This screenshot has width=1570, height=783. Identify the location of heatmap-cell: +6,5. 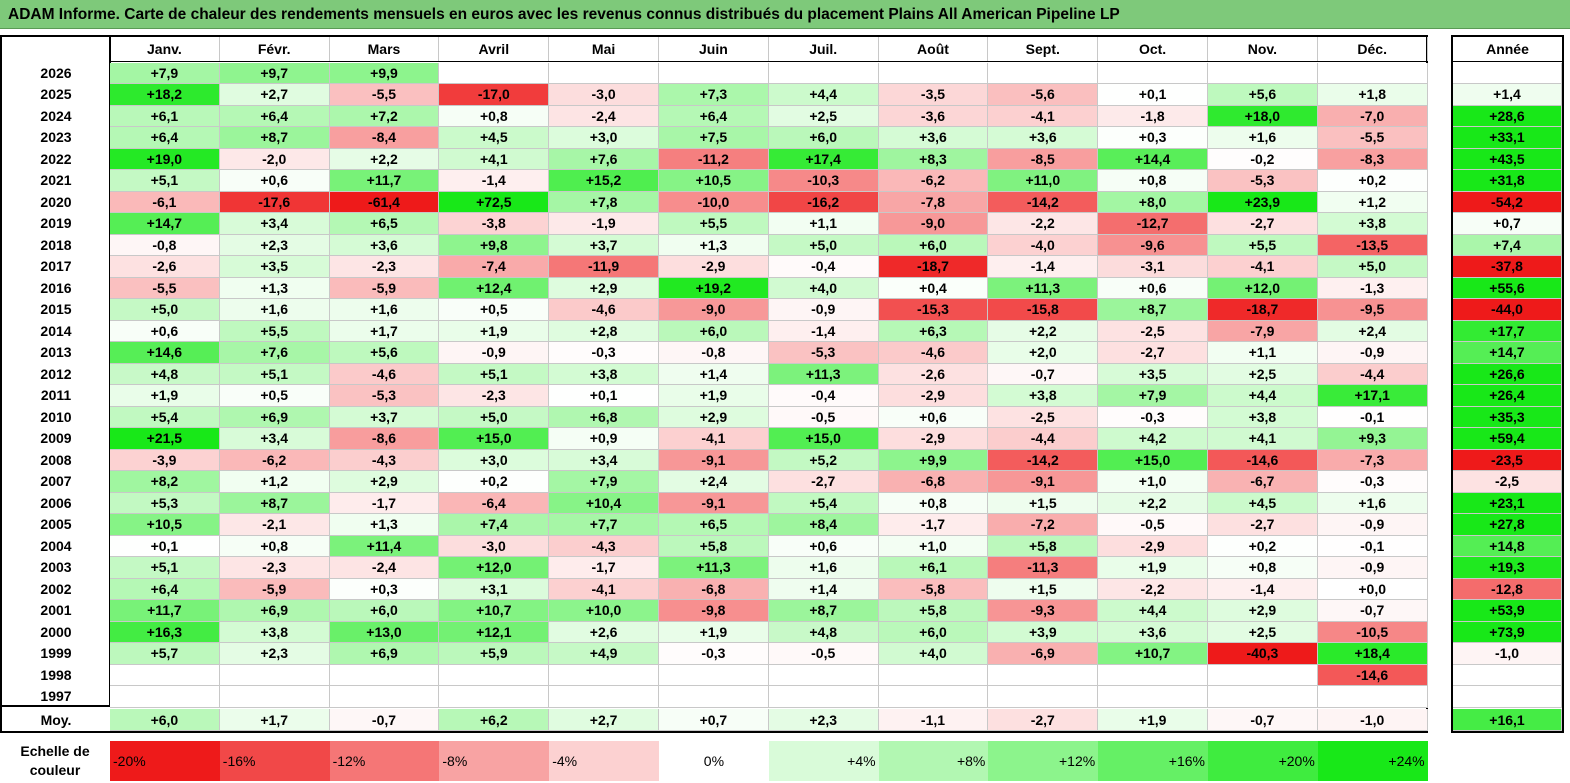
(714, 525).